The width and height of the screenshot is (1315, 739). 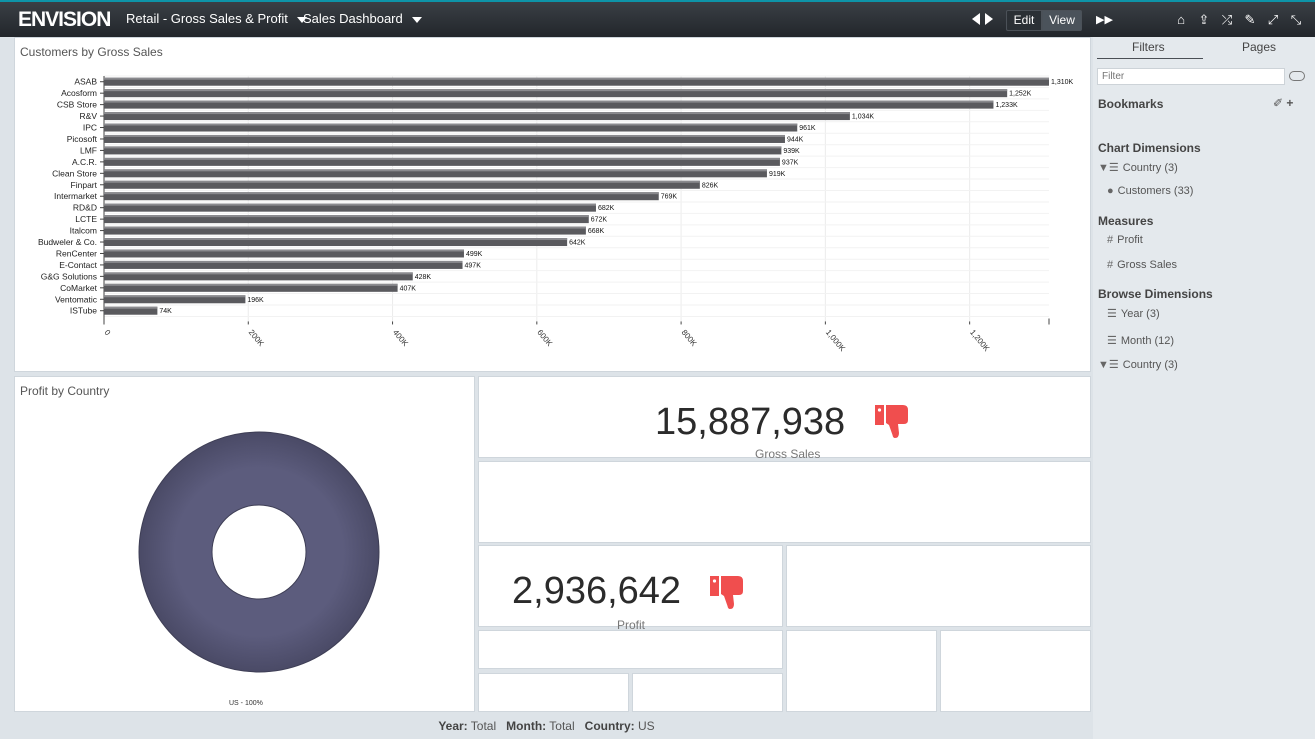 I want to click on month-label: Month:, so click(x=526, y=726).